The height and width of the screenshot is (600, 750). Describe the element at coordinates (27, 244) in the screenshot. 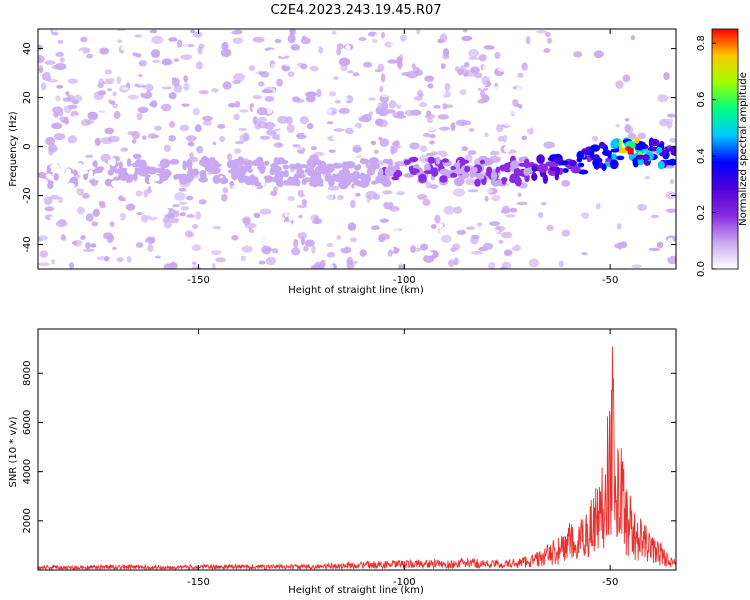

I see `y-tick-label: -40` at that location.